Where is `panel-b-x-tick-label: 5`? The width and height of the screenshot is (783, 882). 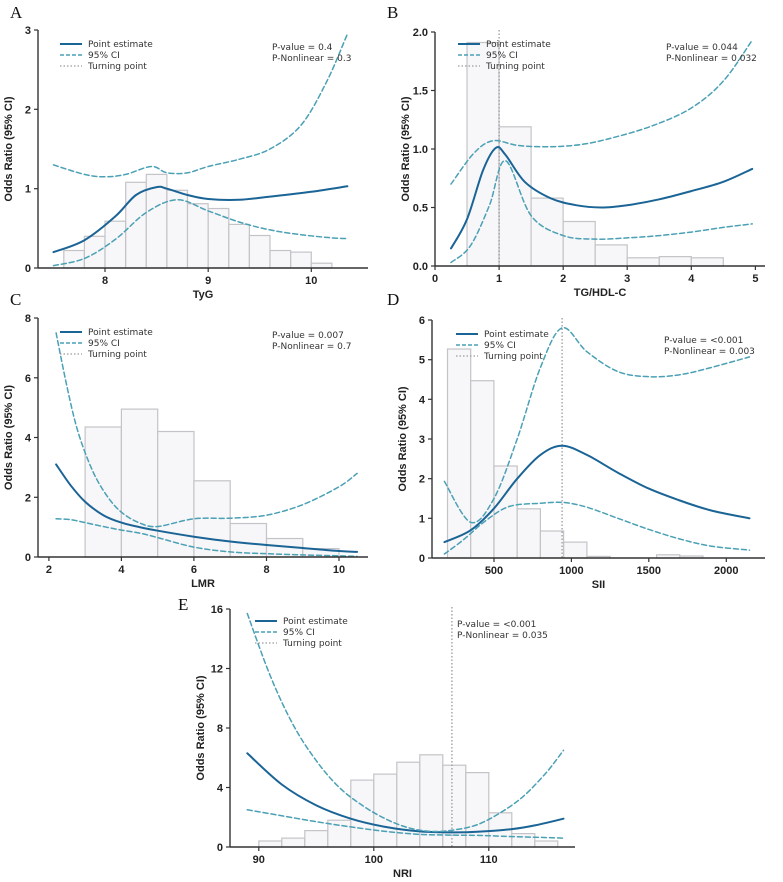 panel-b-x-tick-label: 5 is located at coordinates (755, 279).